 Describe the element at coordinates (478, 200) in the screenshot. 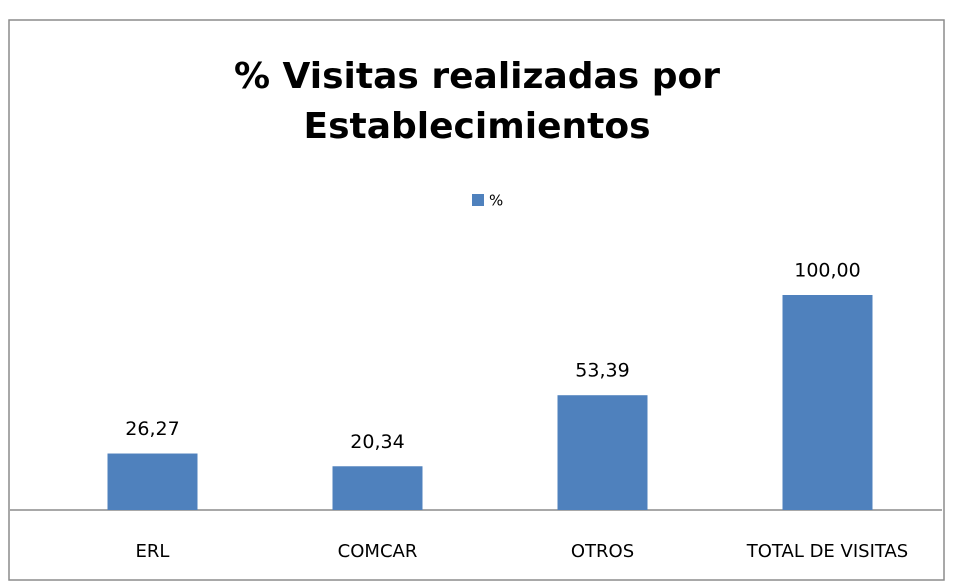

I see `legend-swatch` at that location.